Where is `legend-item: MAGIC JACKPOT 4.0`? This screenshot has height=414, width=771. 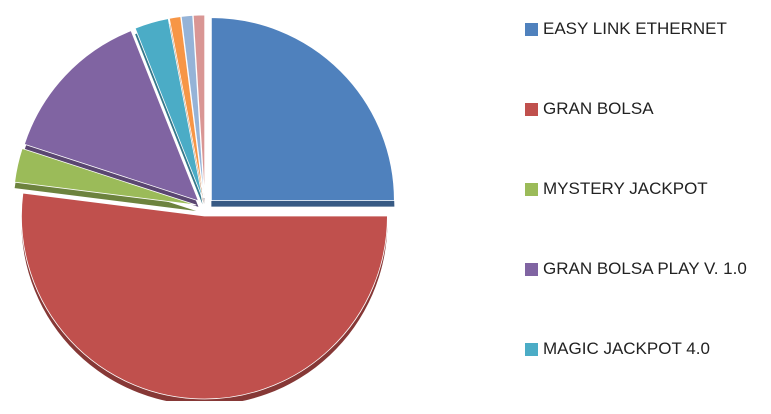 legend-item: MAGIC JACKPOT 4.0 is located at coordinates (648, 374).